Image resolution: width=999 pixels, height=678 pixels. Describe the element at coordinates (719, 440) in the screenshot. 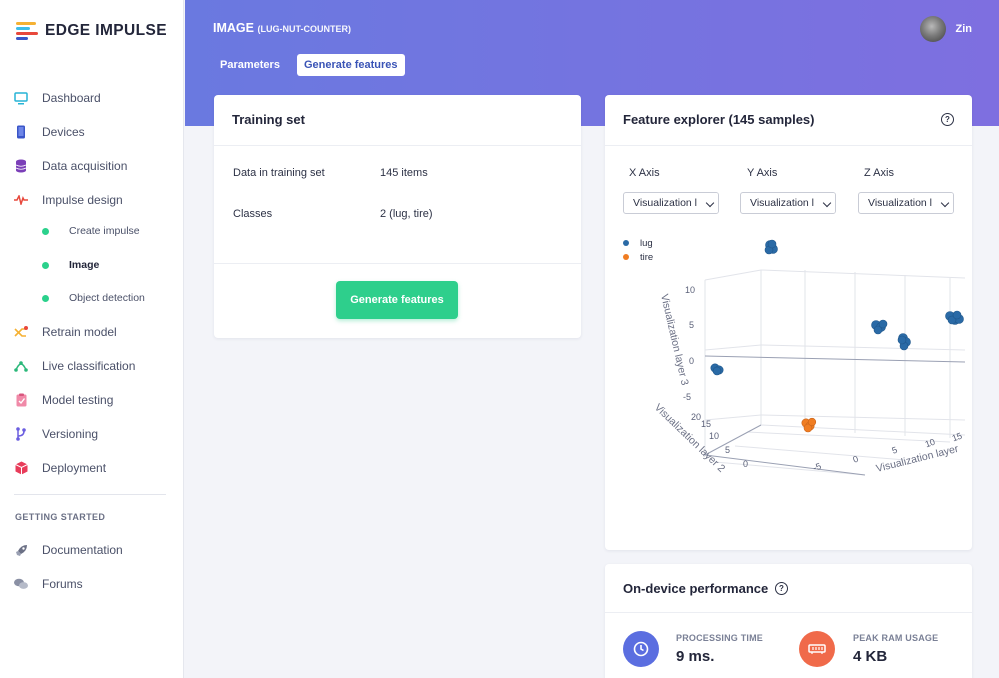

I see `y-ticks: 0 5 10 15 20` at that location.